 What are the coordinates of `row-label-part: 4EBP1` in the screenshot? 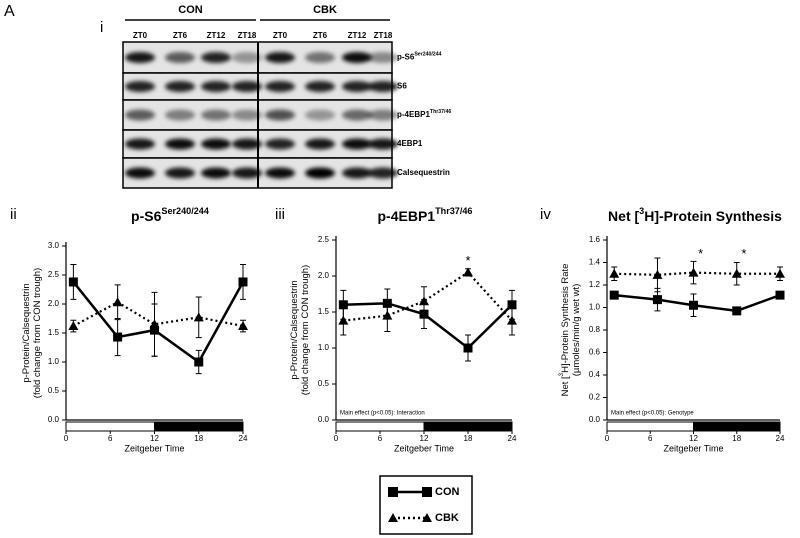 It's located at (410, 143).